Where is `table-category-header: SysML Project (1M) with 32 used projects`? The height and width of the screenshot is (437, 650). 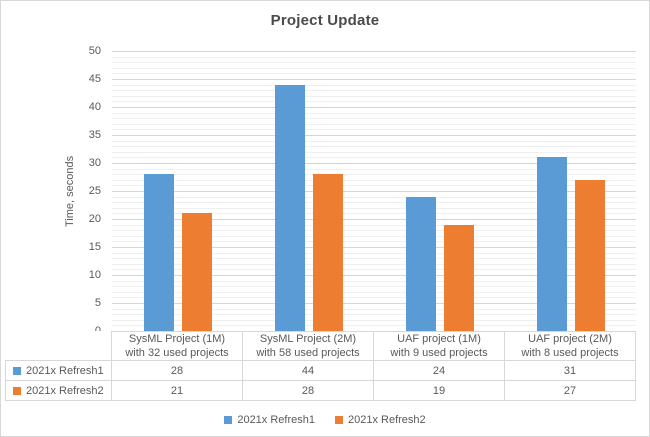
table-category-header: SysML Project (1M) with 32 used projects is located at coordinates (177, 346).